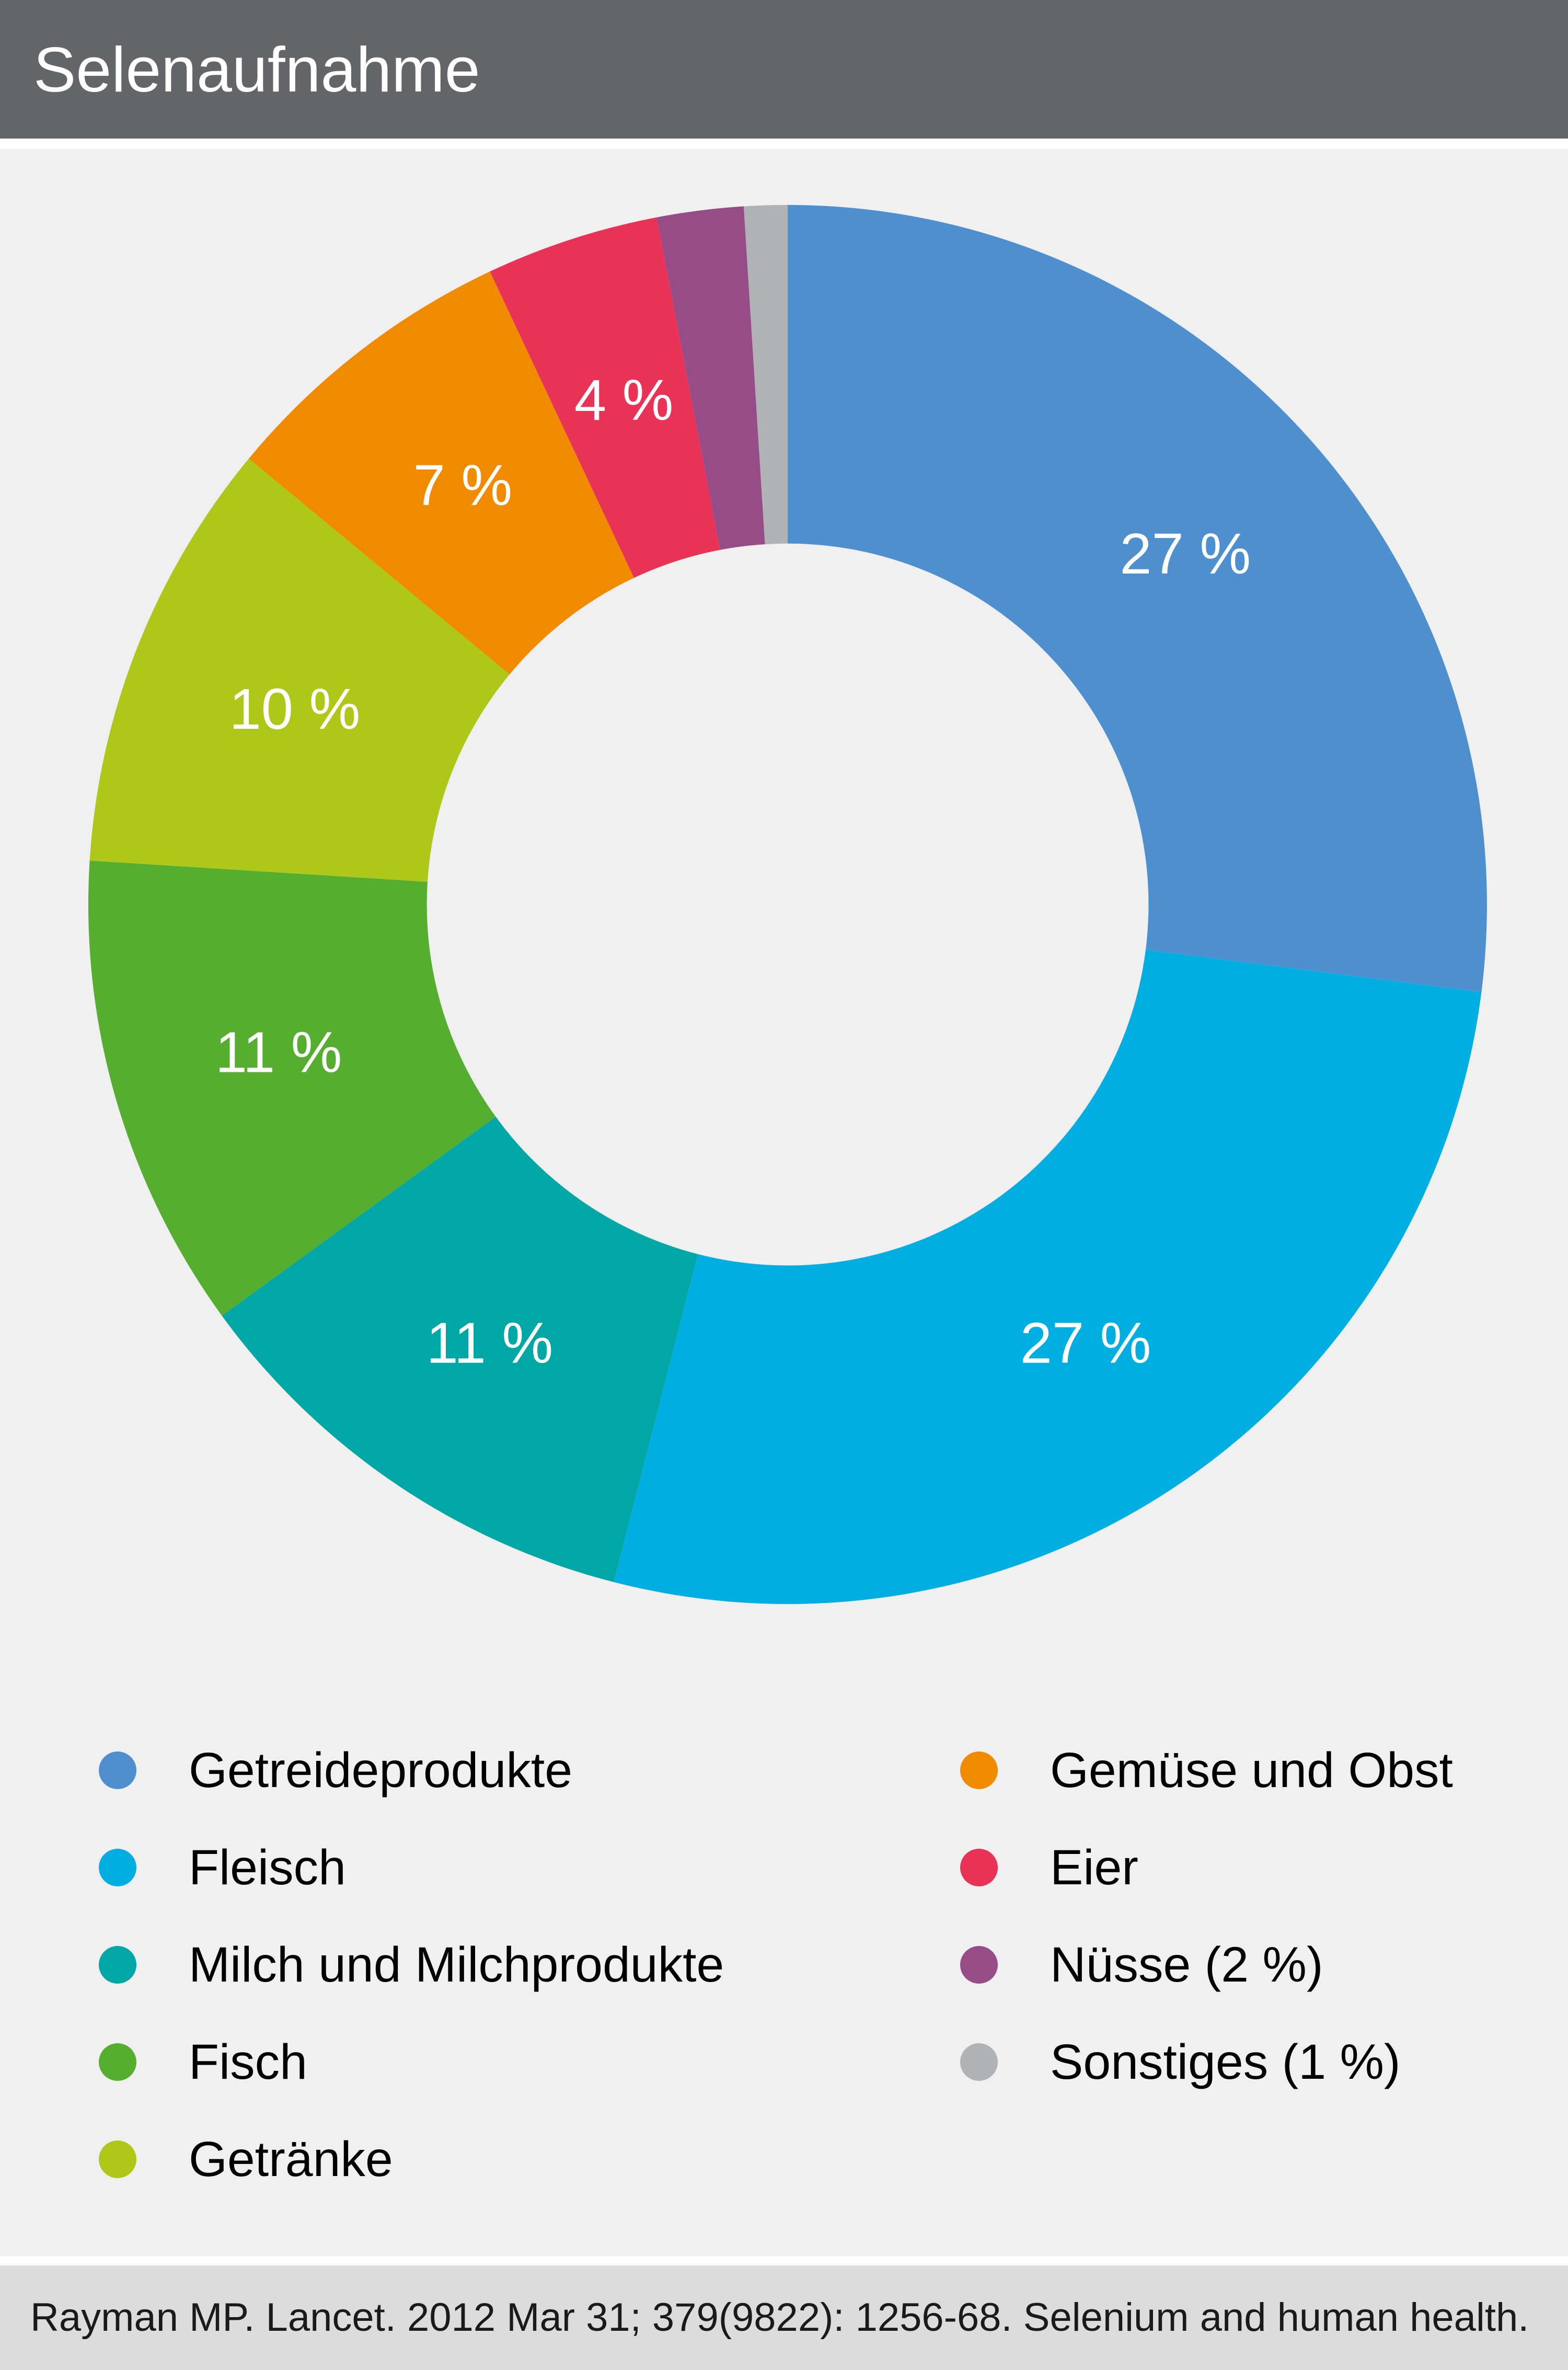  Describe the element at coordinates (1085, 1343) in the screenshot. I see `slice-label-fleisch: 27 %` at that location.